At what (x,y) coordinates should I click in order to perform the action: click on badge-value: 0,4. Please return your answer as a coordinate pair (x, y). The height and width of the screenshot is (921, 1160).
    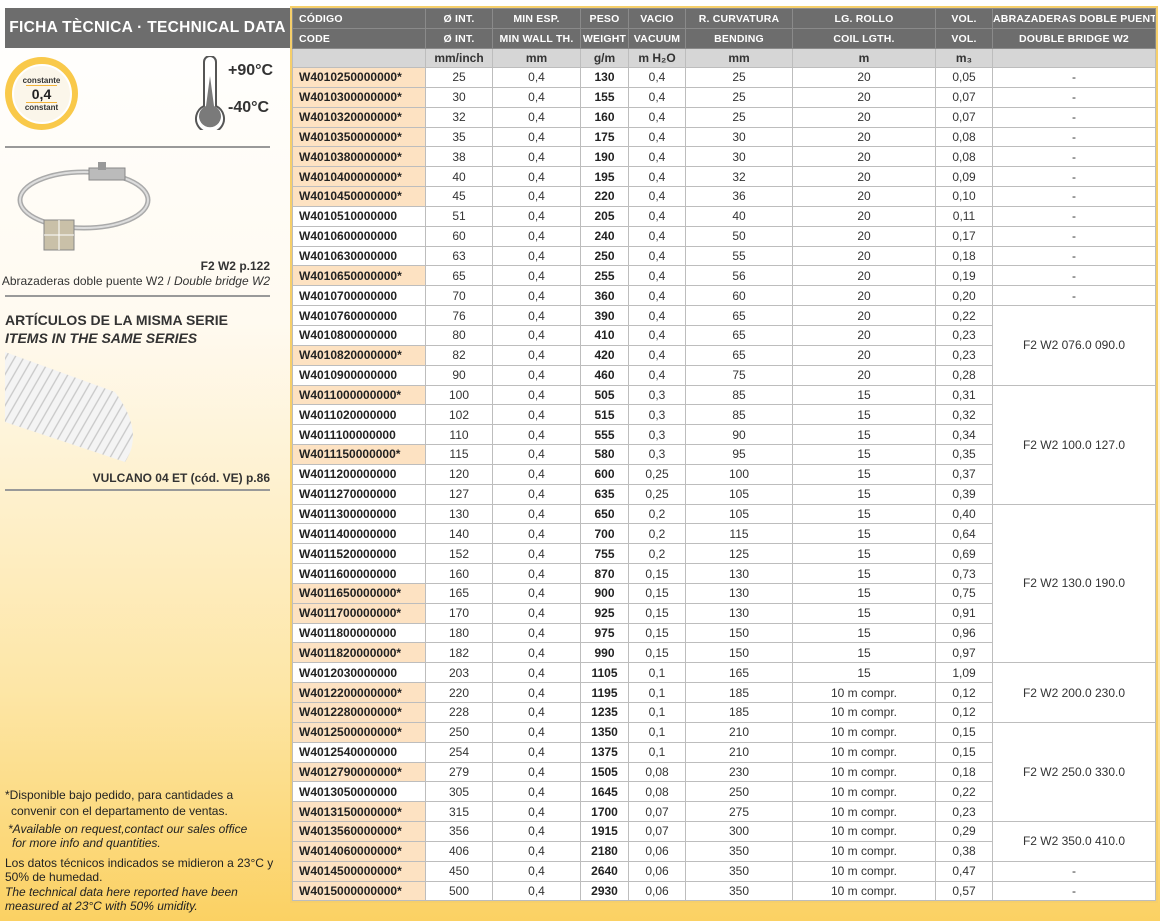
    Looking at the image, I should click on (41, 93).